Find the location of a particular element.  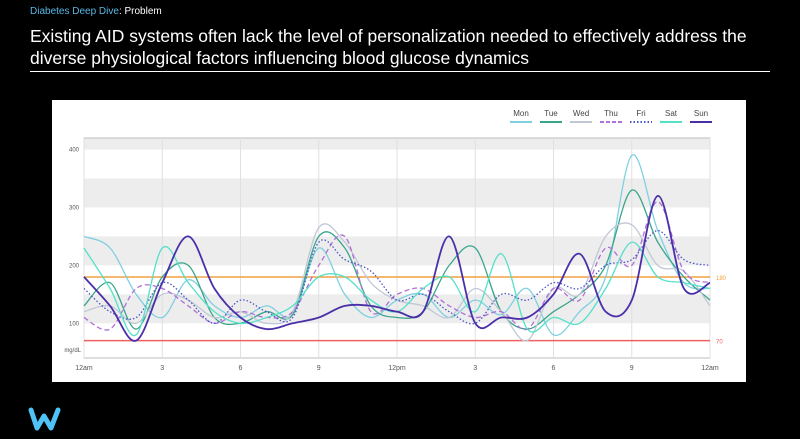

legend-label-fri: Fri is located at coordinates (641, 113).